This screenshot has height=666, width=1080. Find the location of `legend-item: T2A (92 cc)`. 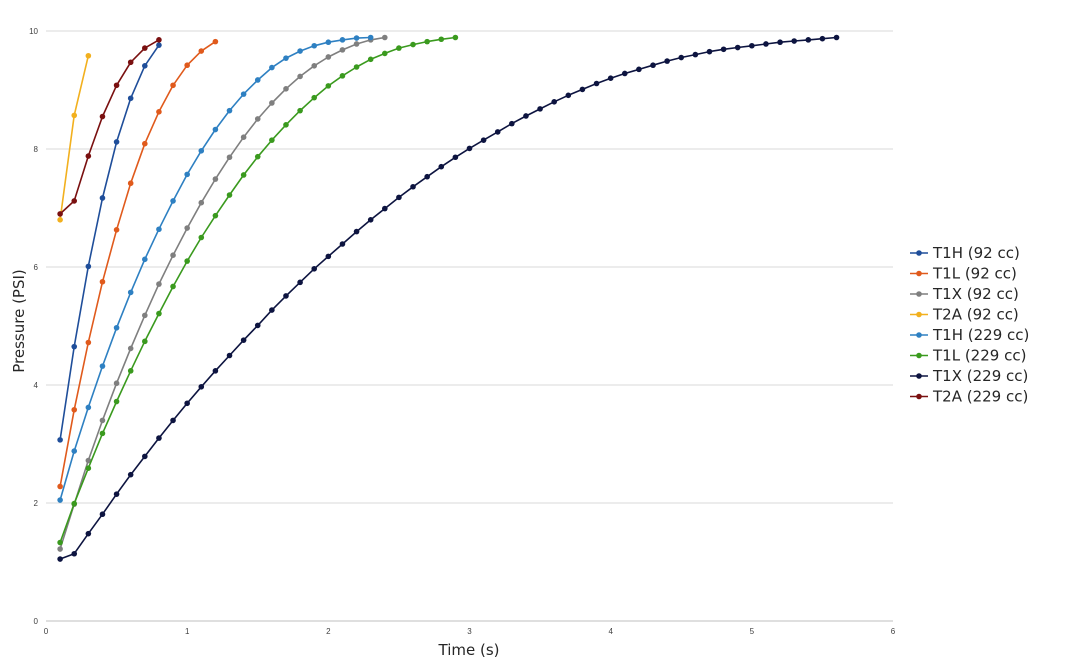

legend-item: T2A (92 cc) is located at coordinates (964, 315).